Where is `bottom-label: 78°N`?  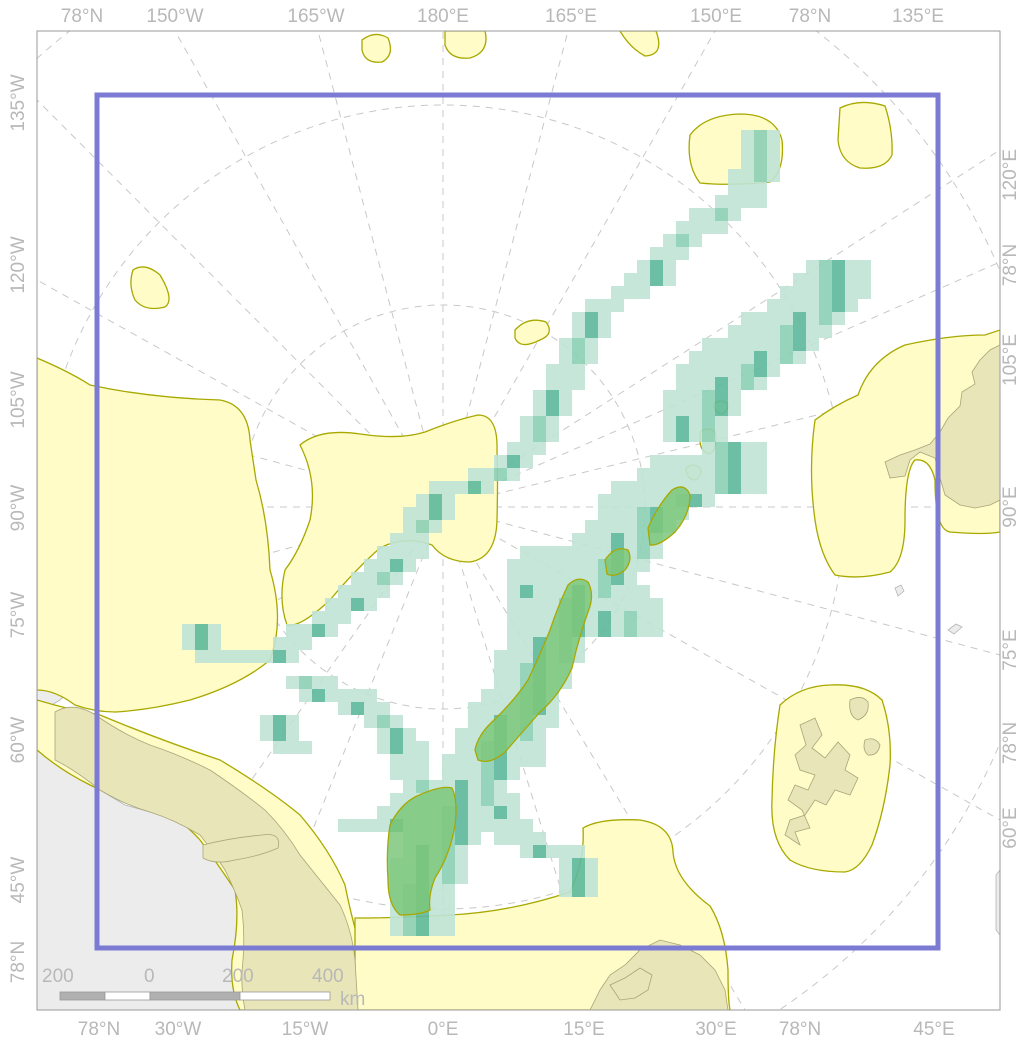 bottom-label: 78°N is located at coordinates (99, 1029).